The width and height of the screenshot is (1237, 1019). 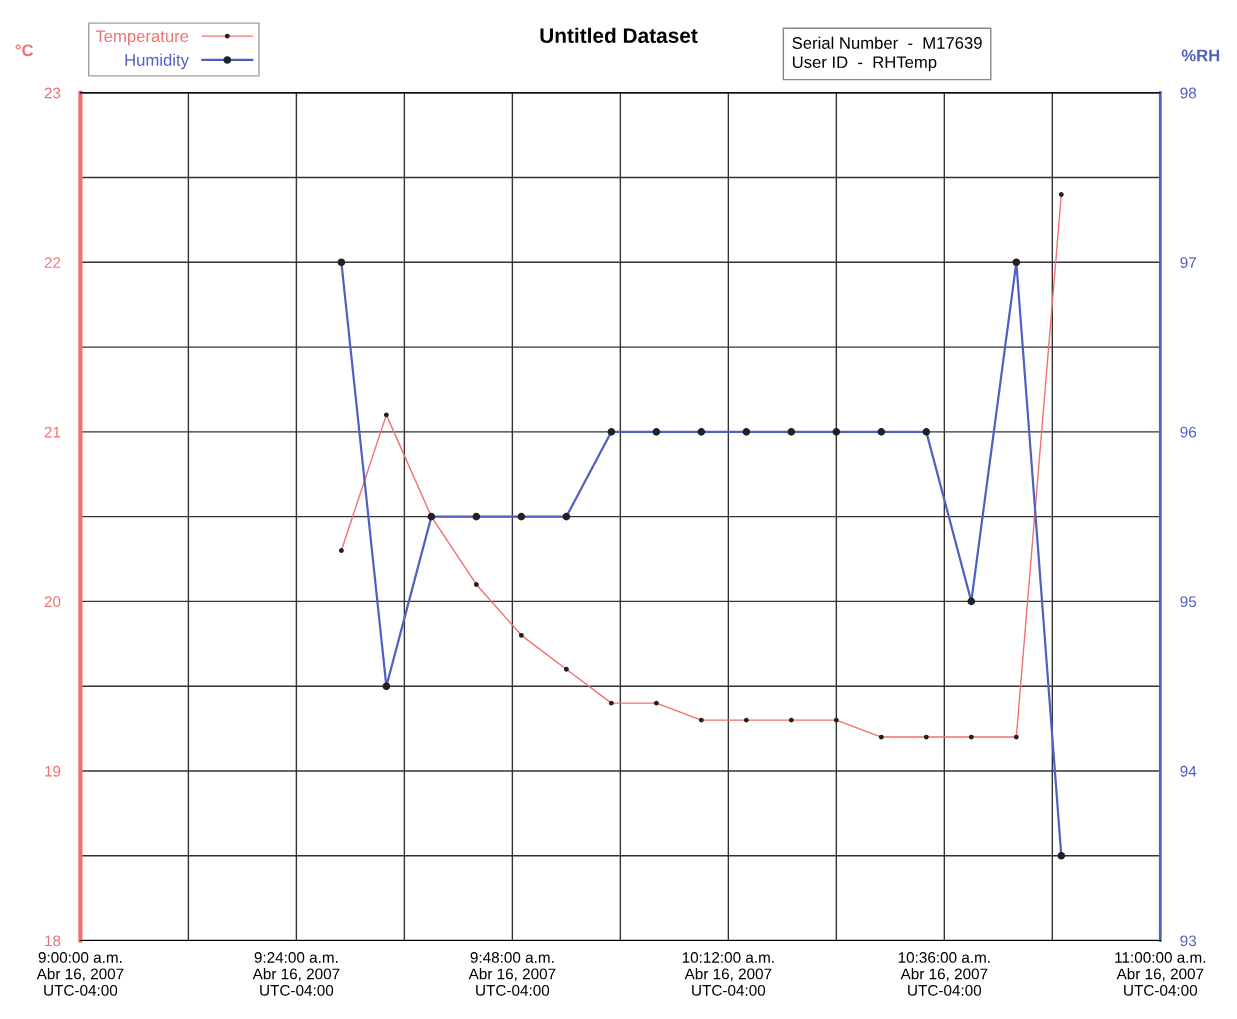 What do you see at coordinates (728, 974) in the screenshot?
I see `x-tick-label: 10:12:00 a.m. Abr 16, 2007 UTC-04:00` at bounding box center [728, 974].